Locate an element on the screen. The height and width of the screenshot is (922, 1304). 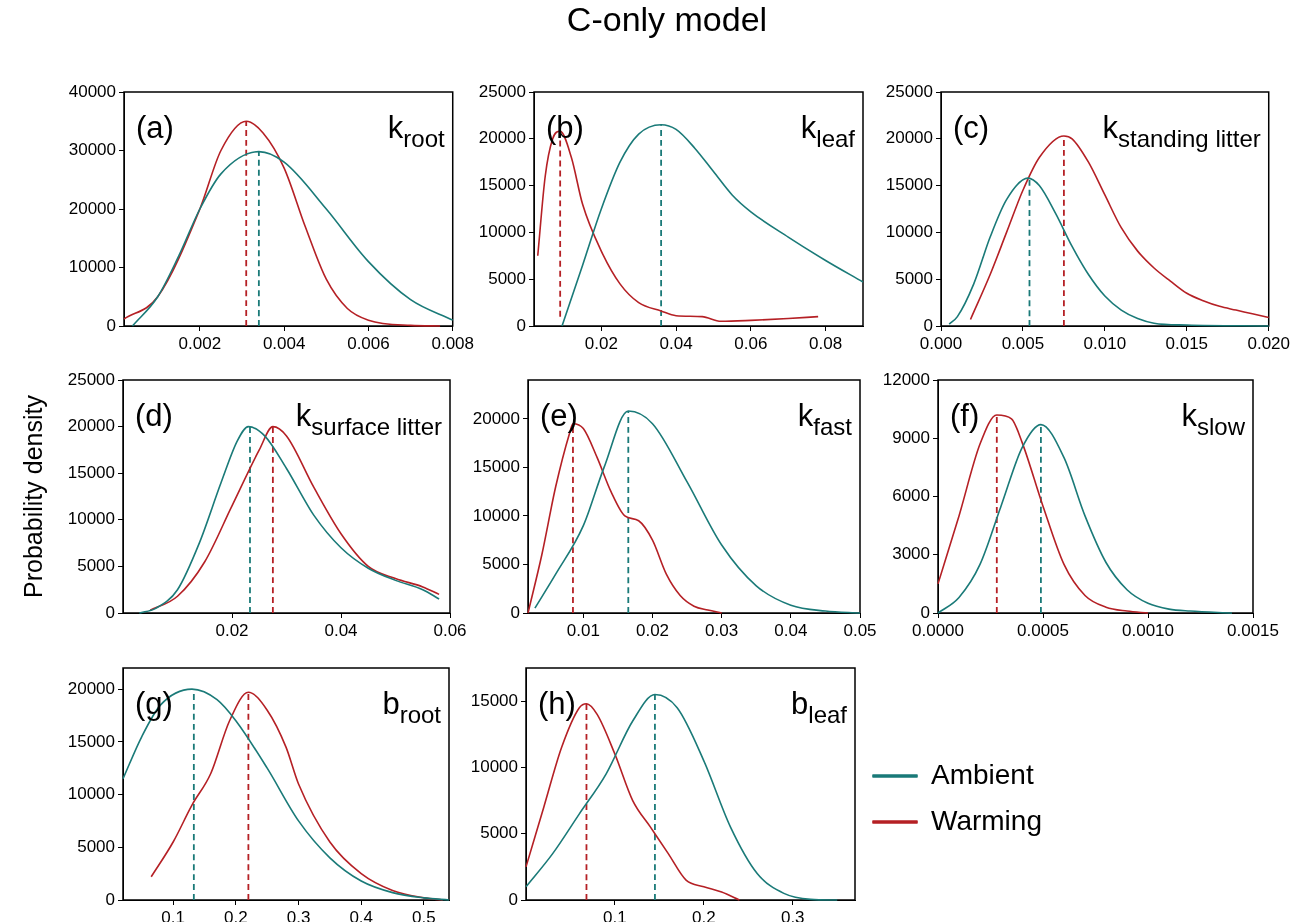
x-tick-label: 0.05 is located at coordinates (860, 630).